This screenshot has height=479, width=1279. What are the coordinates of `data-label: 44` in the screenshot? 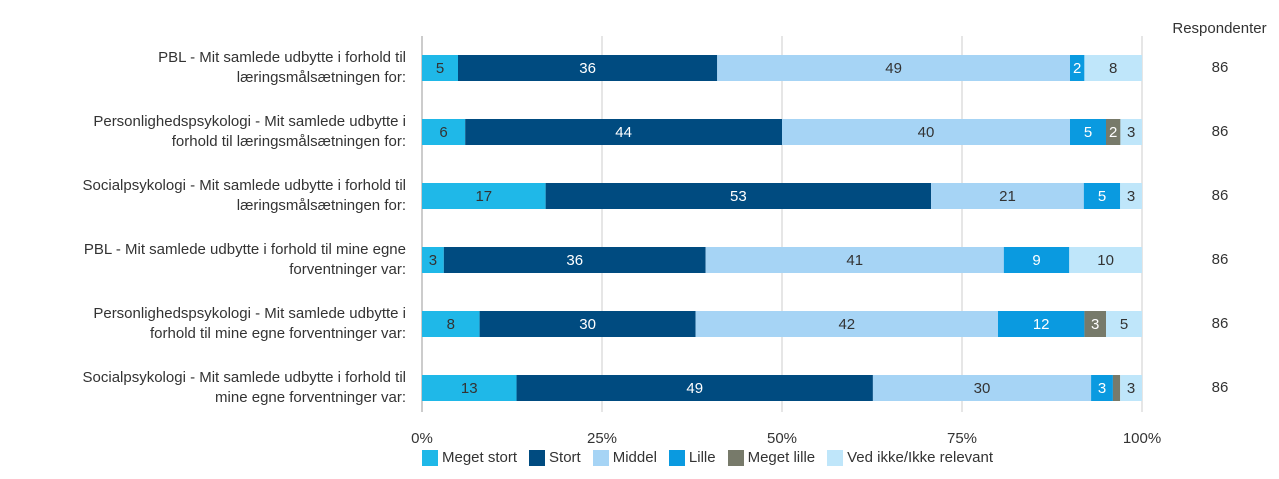 It's located at (623, 132).